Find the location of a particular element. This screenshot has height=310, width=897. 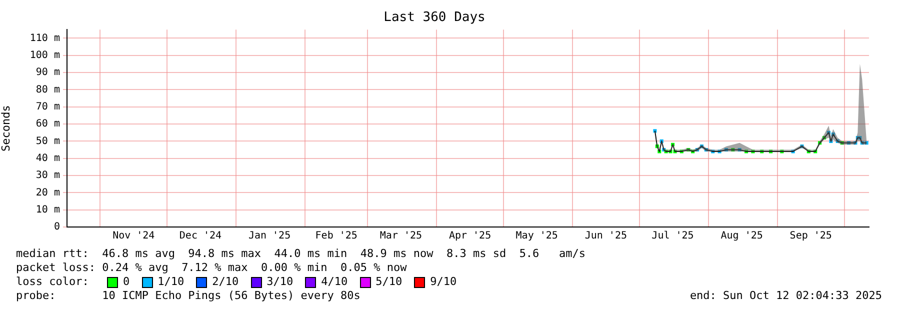

x-tick-label: Feb '25 is located at coordinates (336, 236).